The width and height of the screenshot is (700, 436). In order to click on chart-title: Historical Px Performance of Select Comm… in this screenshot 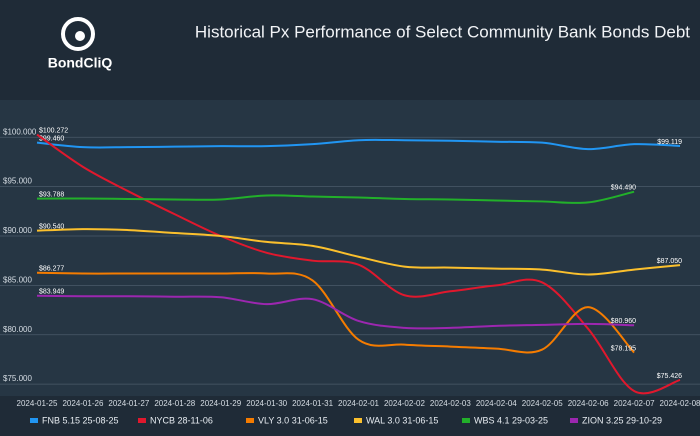, I will do `click(442, 31)`.